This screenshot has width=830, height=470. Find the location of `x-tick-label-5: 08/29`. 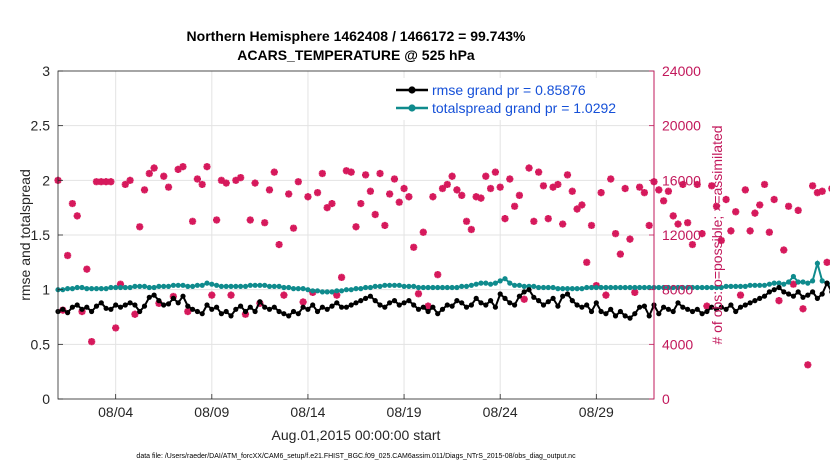

x-tick-label-5: 08/29 is located at coordinates (596, 412).